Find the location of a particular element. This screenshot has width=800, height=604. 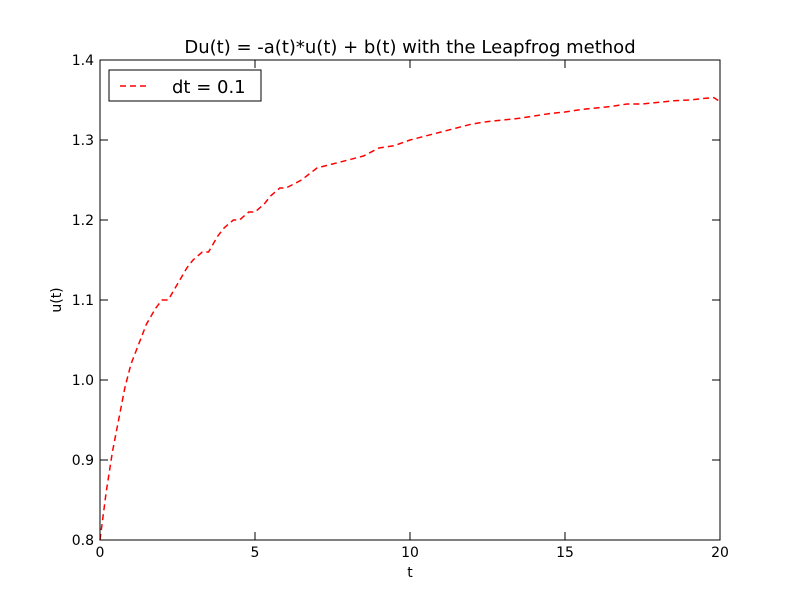

x-tick-label: 0 is located at coordinates (100, 553).